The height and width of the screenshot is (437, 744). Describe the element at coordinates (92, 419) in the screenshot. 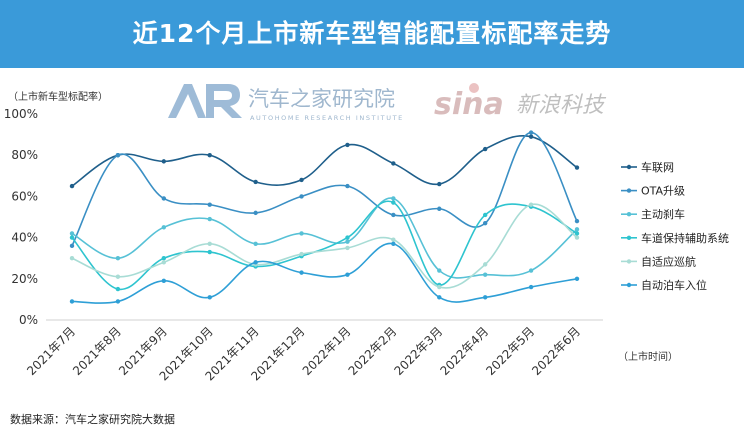

I see `data-source: 数据来源：汽车之家研究院大数据` at that location.